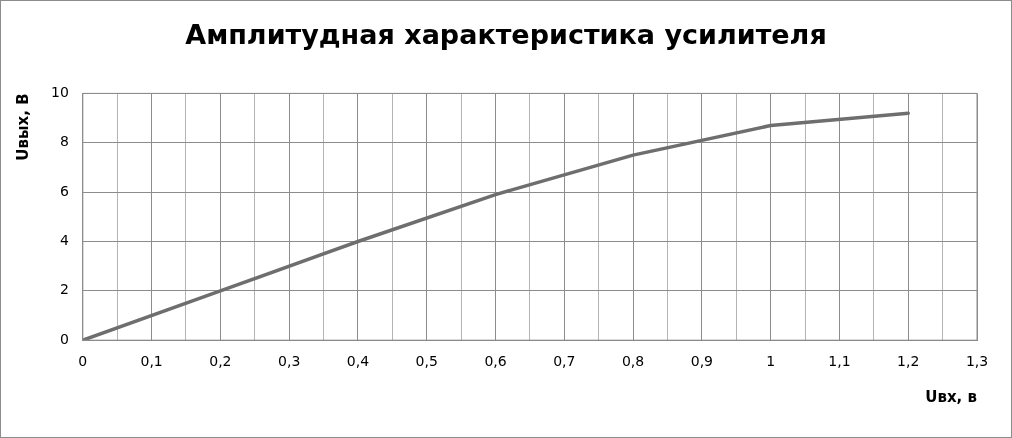  Describe the element at coordinates (633, 361) in the screenshot. I see `x-tick-label: 0,8` at that location.